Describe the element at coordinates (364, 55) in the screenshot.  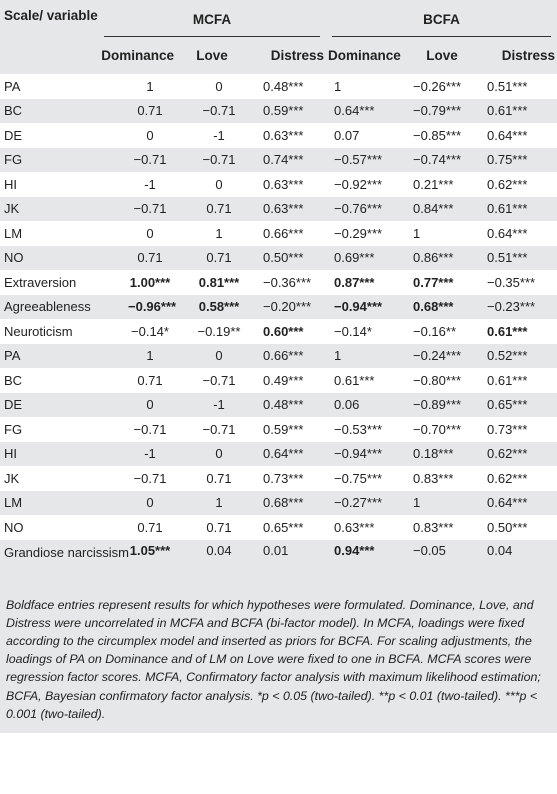
I see `bcfa-dominance-header: Dominance` at that location.